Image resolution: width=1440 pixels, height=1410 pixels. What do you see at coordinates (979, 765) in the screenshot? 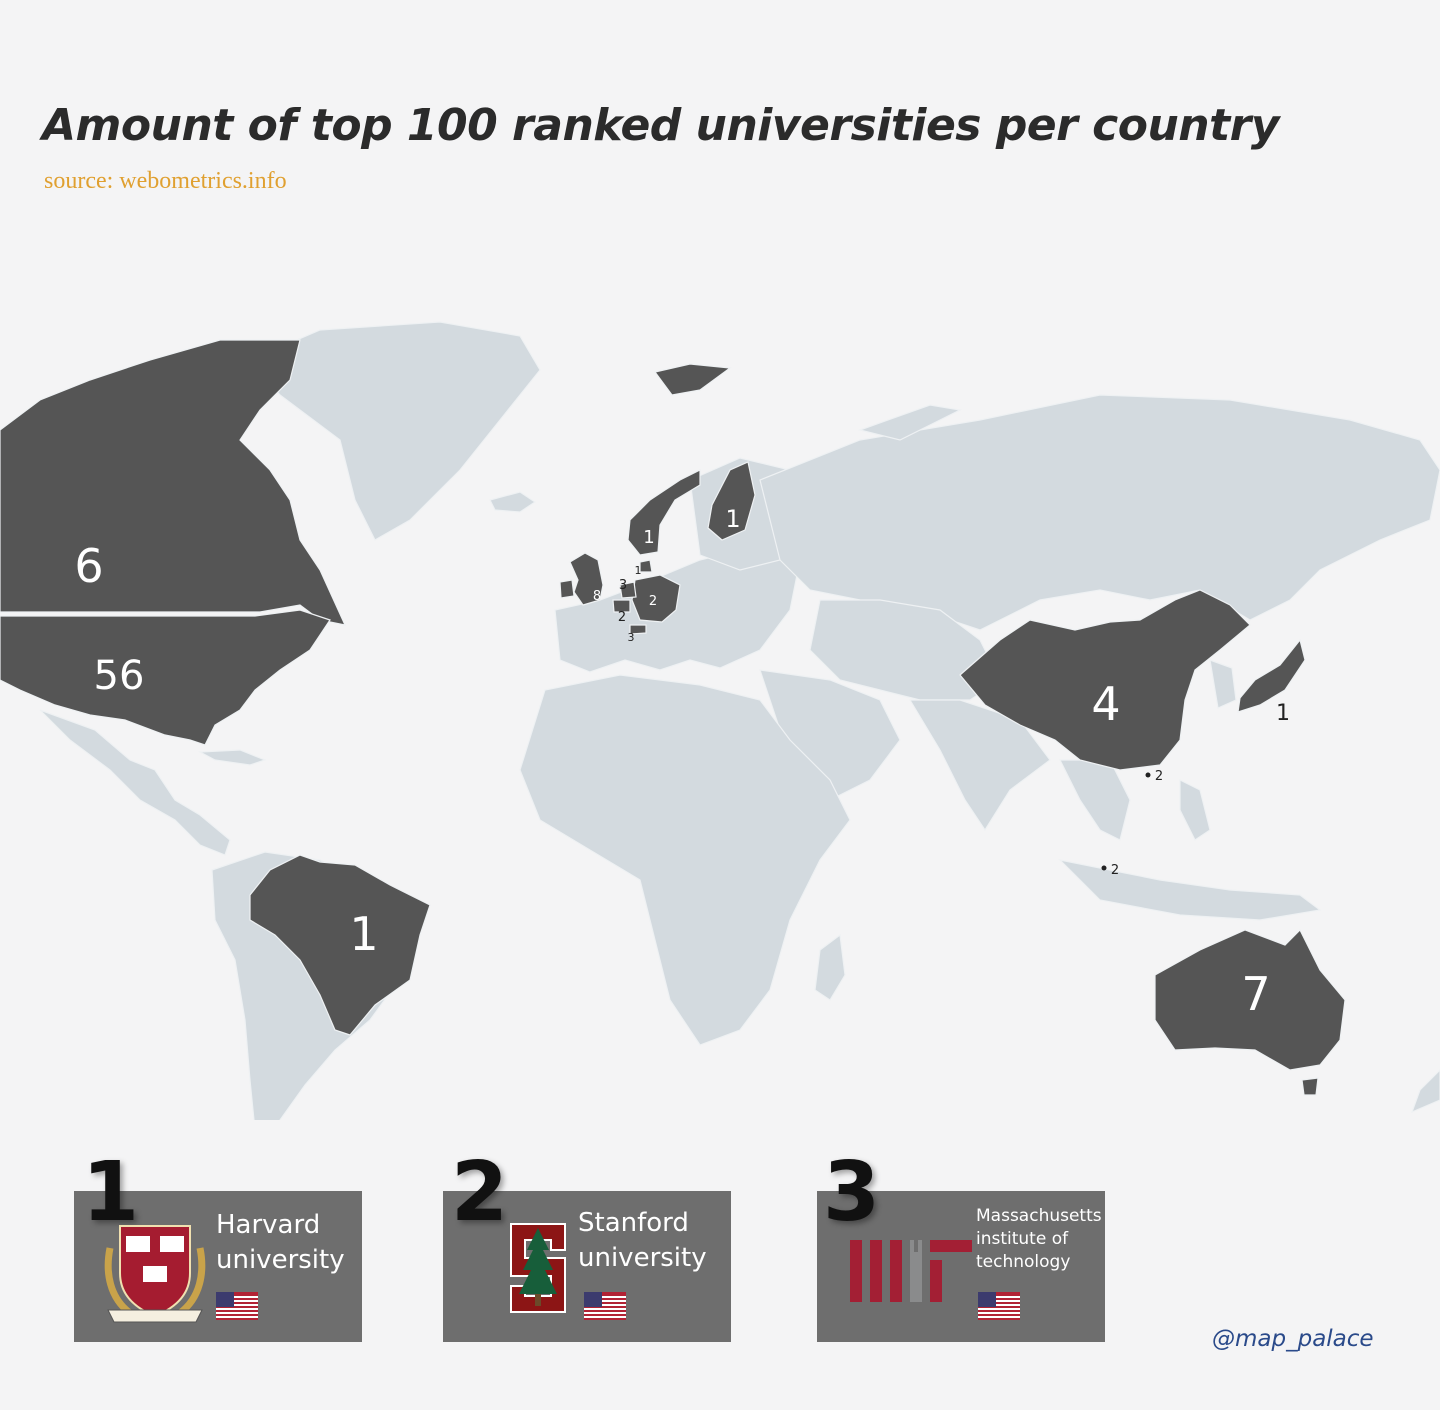
I see `india` at bounding box center [979, 765].